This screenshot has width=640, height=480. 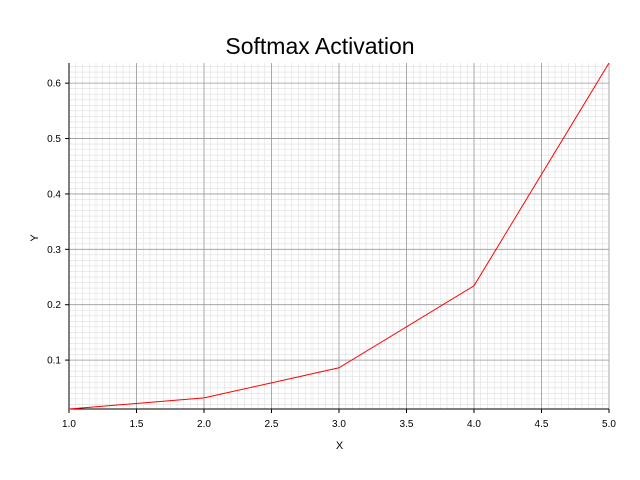 What do you see at coordinates (204, 424) in the screenshot?
I see `x-tick-label: 2.0` at bounding box center [204, 424].